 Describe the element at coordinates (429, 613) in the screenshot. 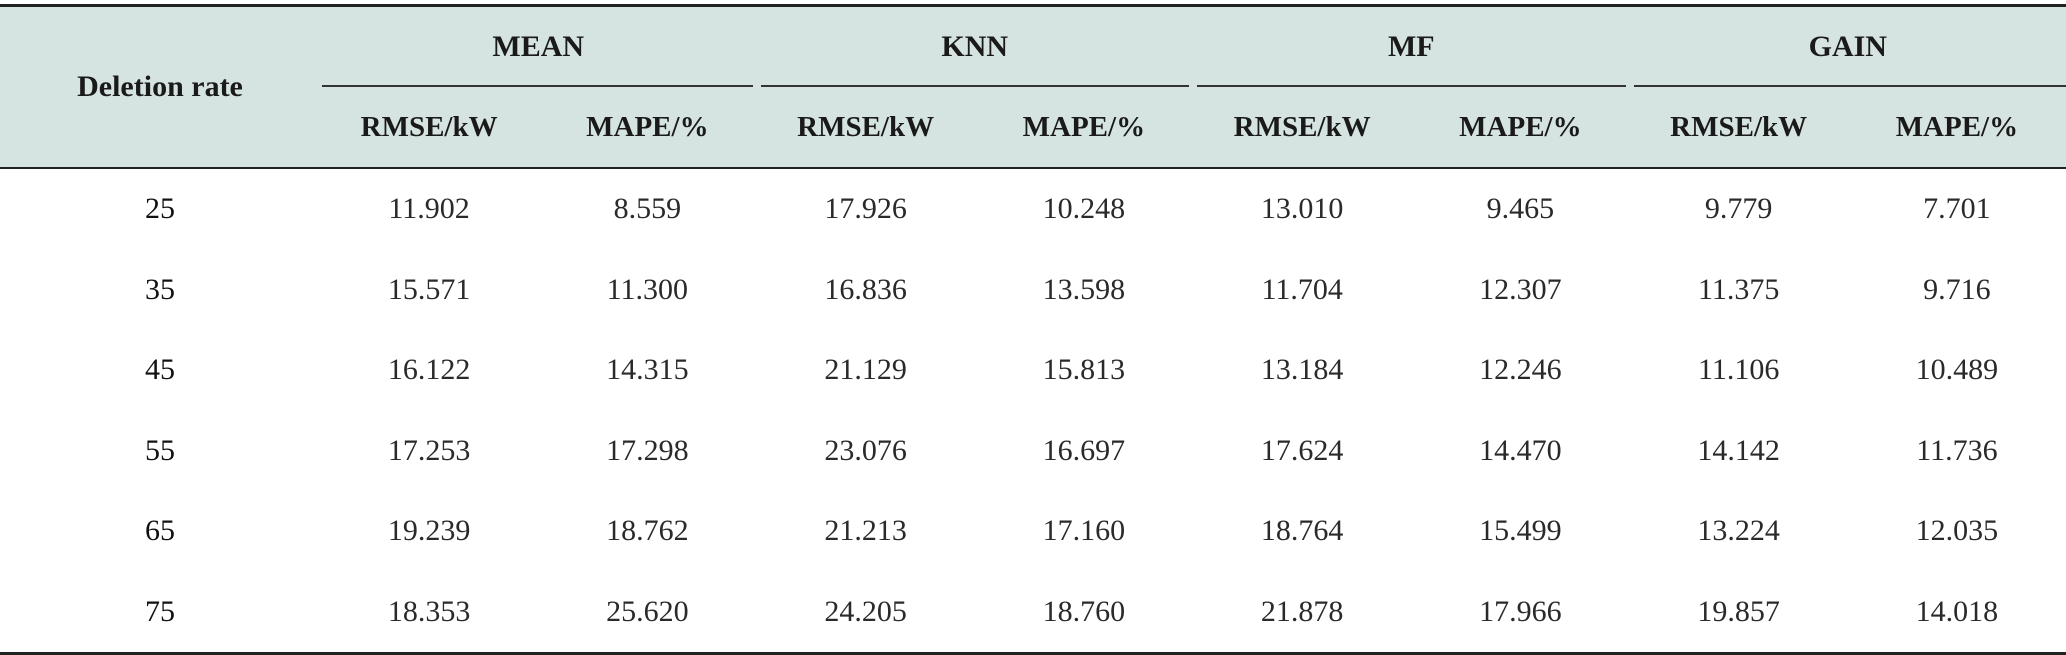

I see `mean-rmse-cell: 18.353` at that location.